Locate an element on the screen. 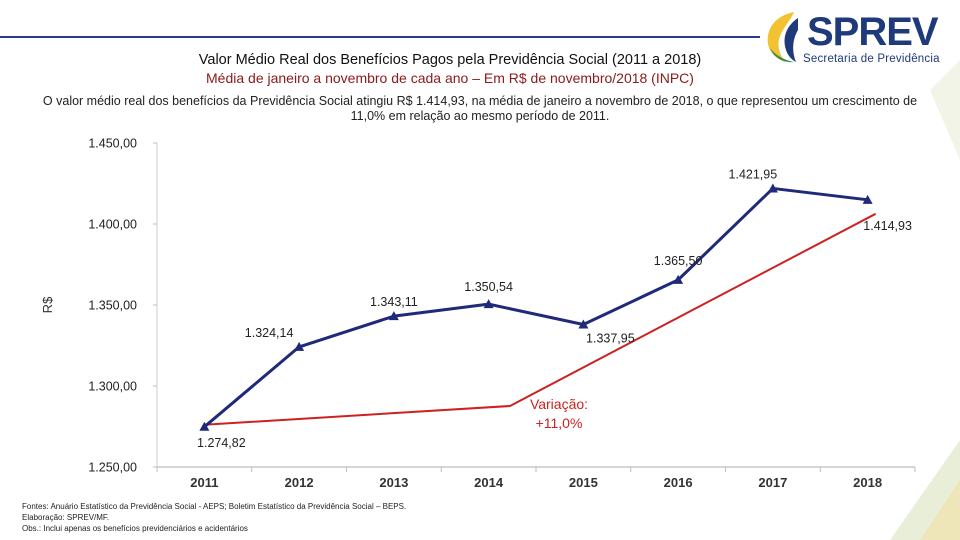  y-tick-label: 1.350,00 is located at coordinates (112, 306).